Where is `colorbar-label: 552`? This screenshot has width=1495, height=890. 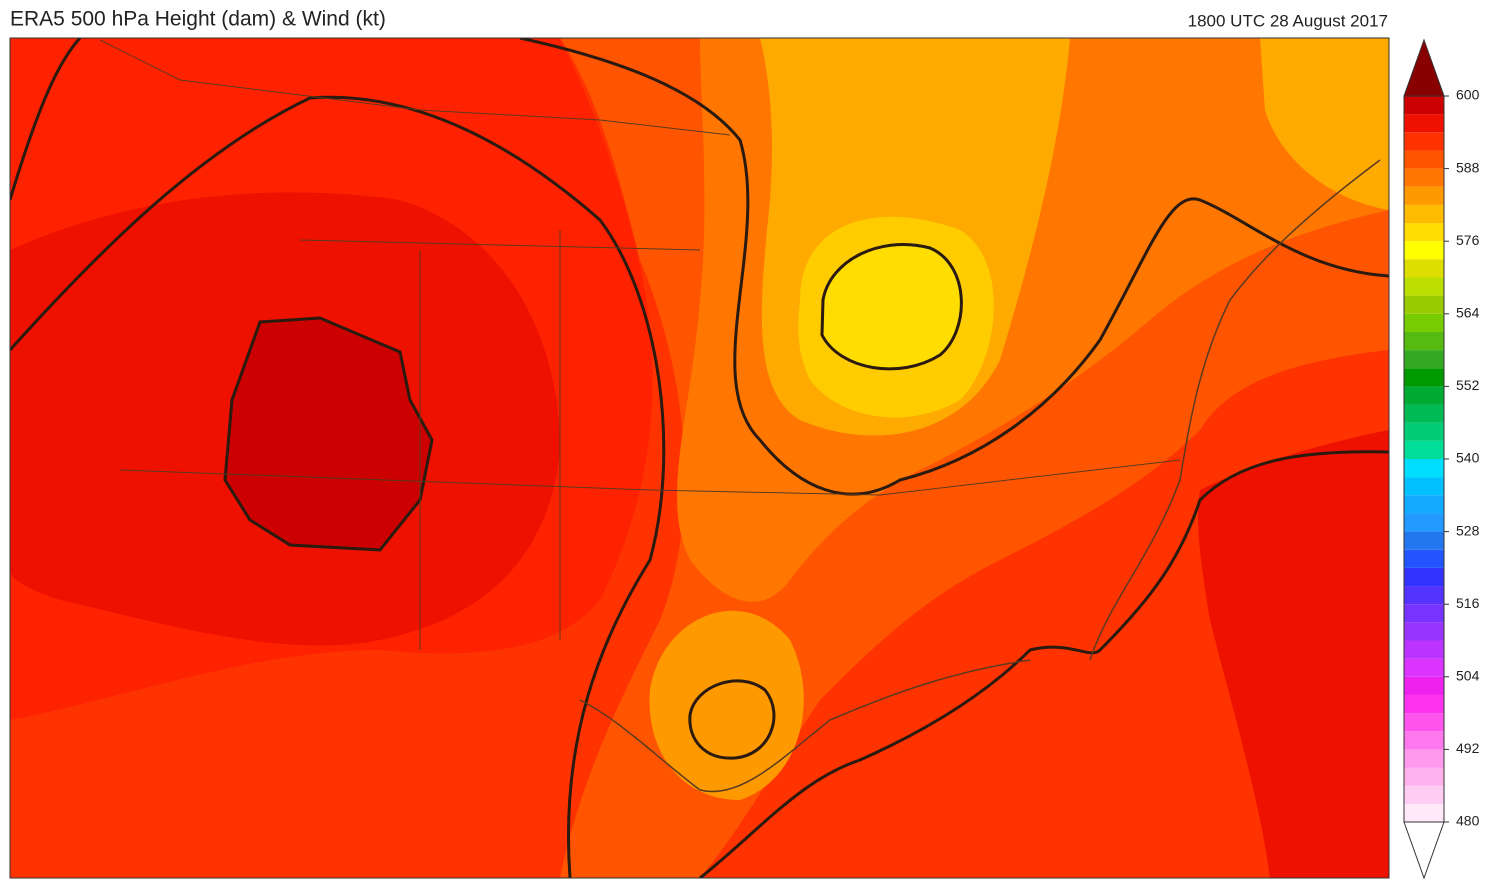 colorbar-label: 552 is located at coordinates (1468, 385).